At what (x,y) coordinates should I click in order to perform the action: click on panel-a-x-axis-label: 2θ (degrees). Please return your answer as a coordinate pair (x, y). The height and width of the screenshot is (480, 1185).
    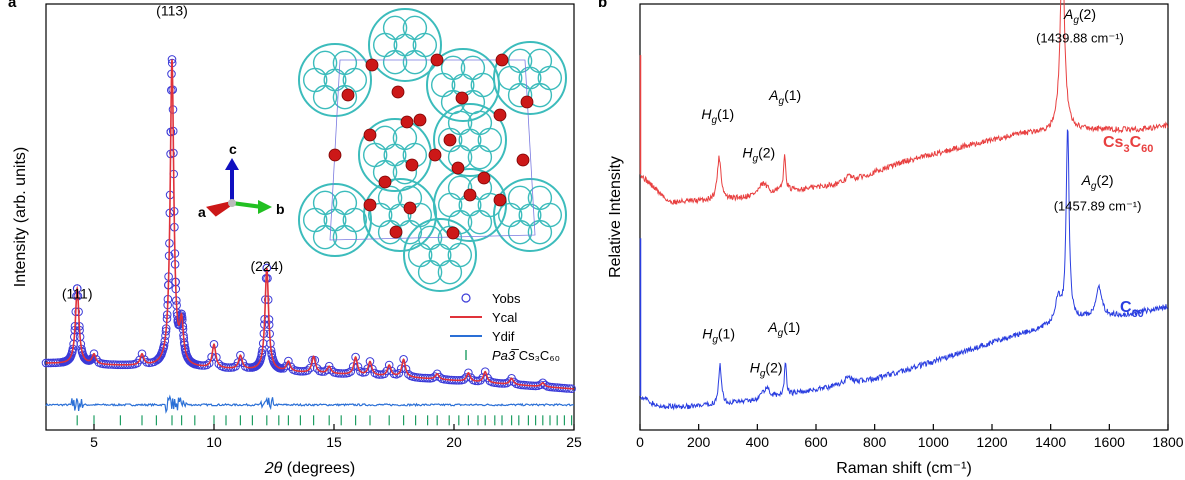
    Looking at the image, I should click on (310, 468).